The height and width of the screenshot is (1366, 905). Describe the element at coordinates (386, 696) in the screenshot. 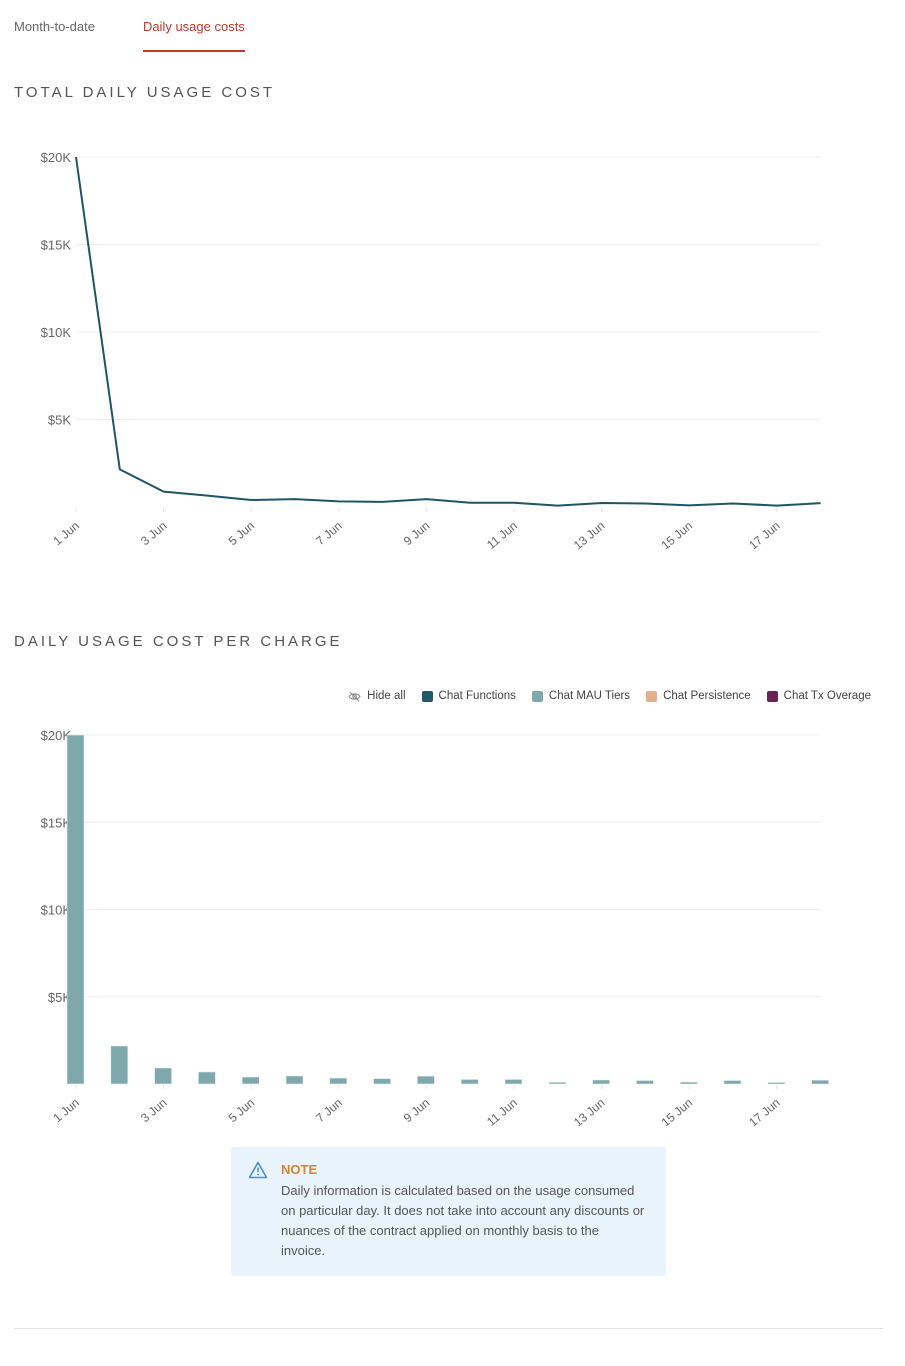

I see `hide-all-label: Hide all` at that location.